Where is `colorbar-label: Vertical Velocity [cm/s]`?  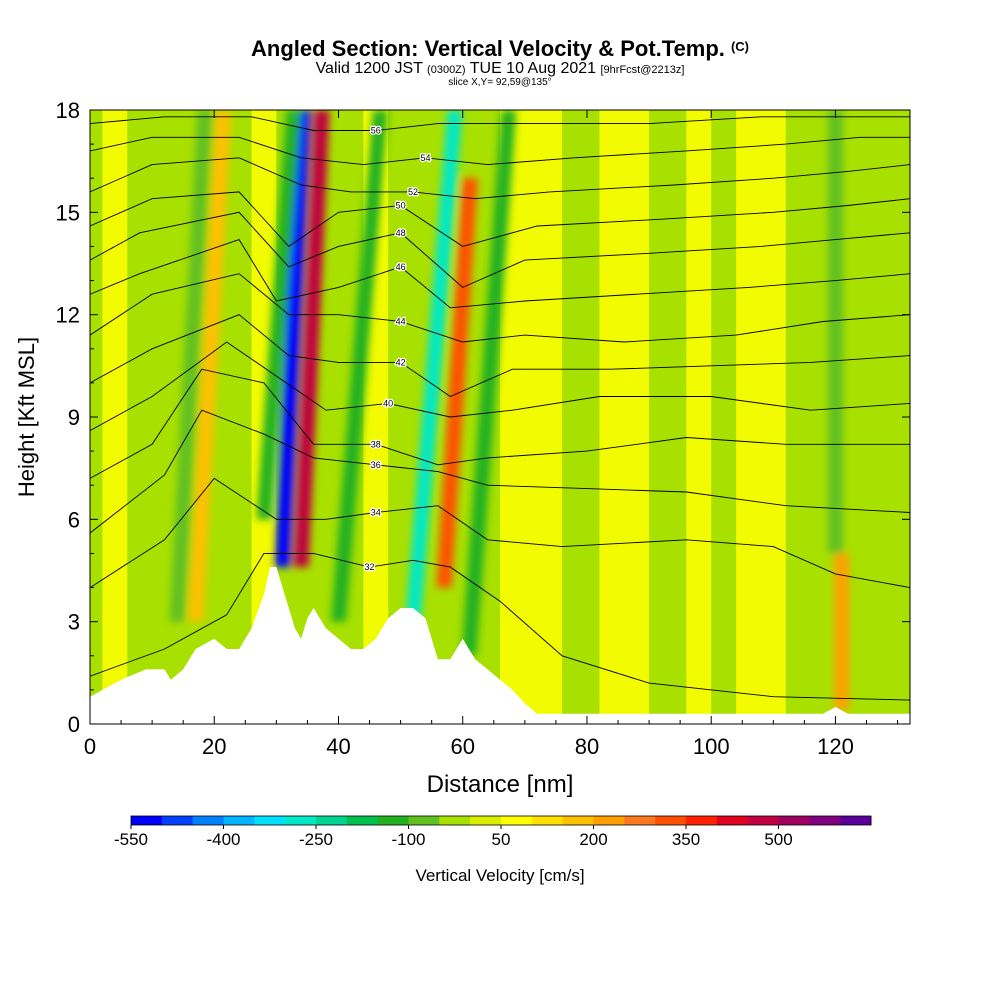
colorbar-label: Vertical Velocity [cm/s] is located at coordinates (499, 875).